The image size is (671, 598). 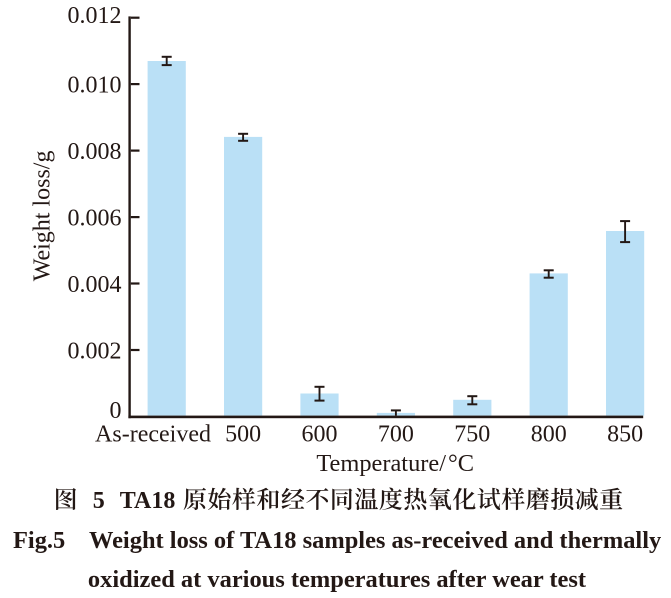 What do you see at coordinates (153, 435) in the screenshot?
I see `svg-text: As-received` at bounding box center [153, 435].